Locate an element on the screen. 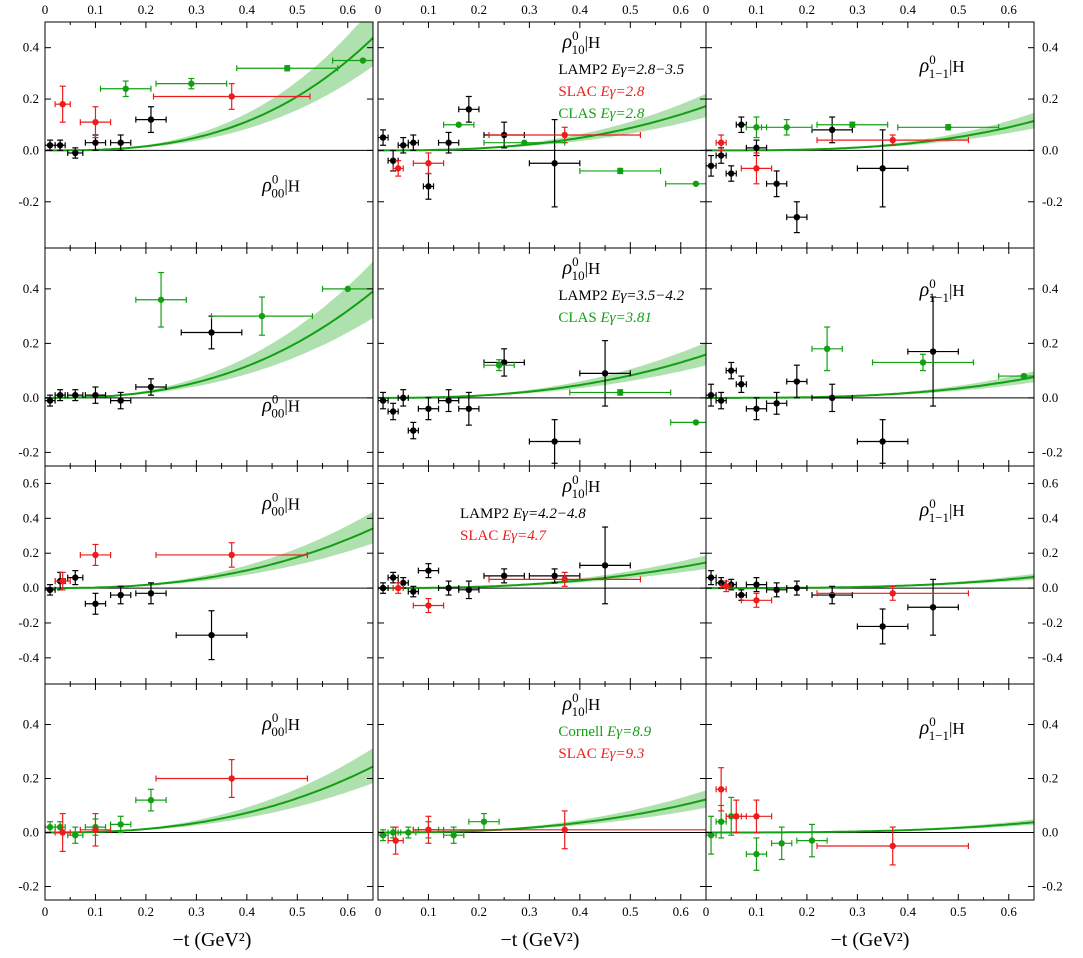  top-x-tick-label: 0.6 is located at coordinates (681, 9).